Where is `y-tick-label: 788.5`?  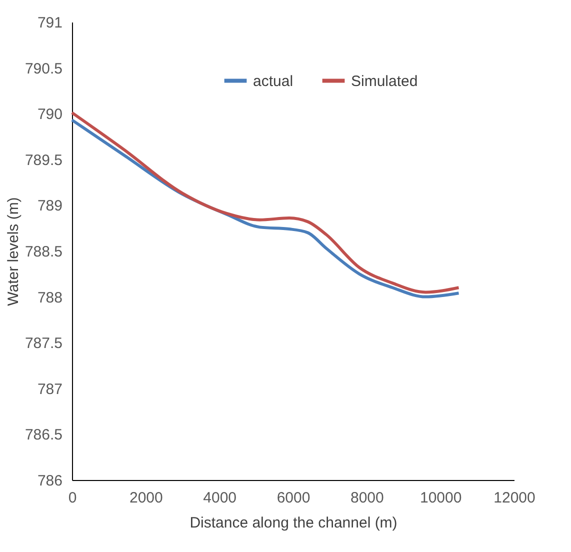
y-tick-label: 788.5 is located at coordinates (43, 252).